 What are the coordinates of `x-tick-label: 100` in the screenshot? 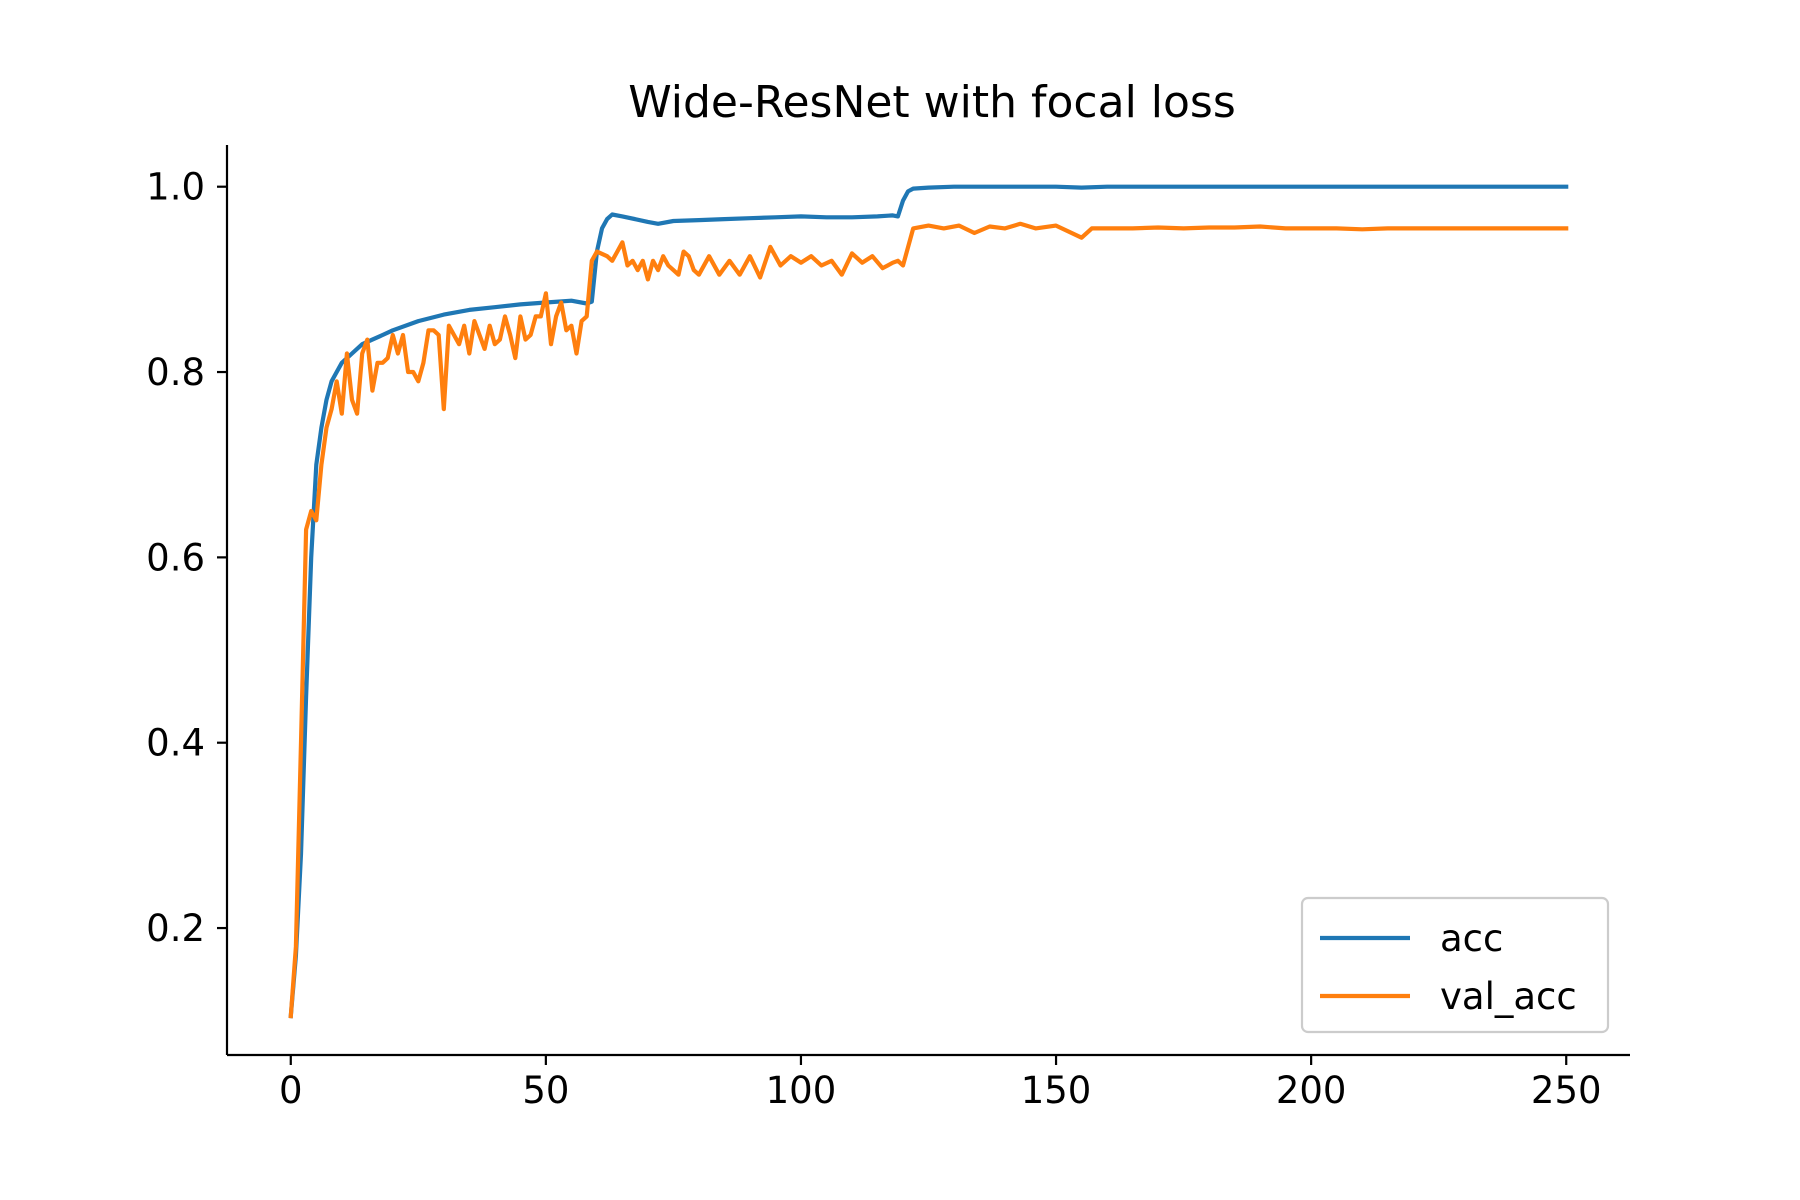 It's located at (801, 1090).